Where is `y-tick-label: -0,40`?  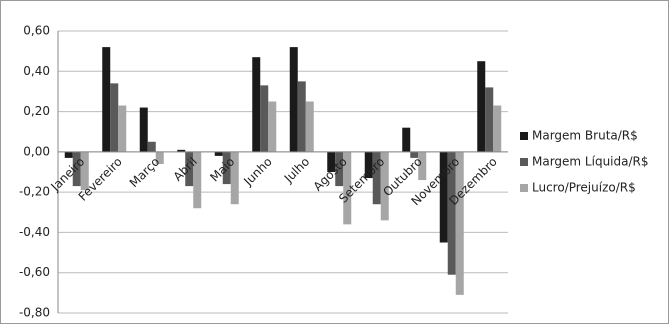 y-tick-label: -0,40 is located at coordinates (34, 232).